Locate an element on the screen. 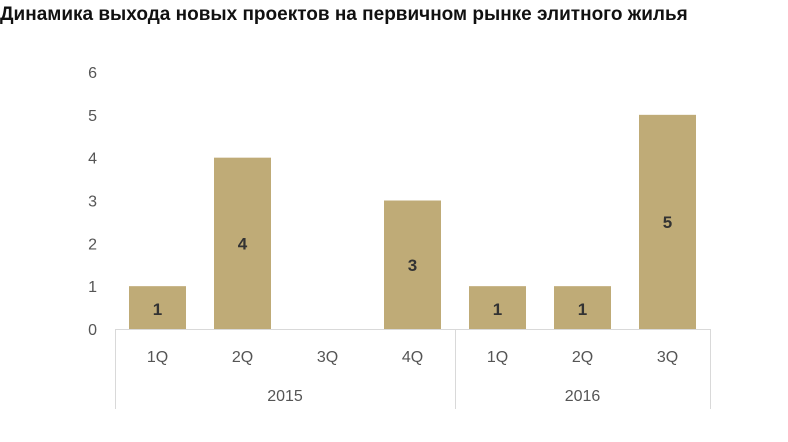 This screenshot has width=788, height=442. data-label: 4 is located at coordinates (243, 243).